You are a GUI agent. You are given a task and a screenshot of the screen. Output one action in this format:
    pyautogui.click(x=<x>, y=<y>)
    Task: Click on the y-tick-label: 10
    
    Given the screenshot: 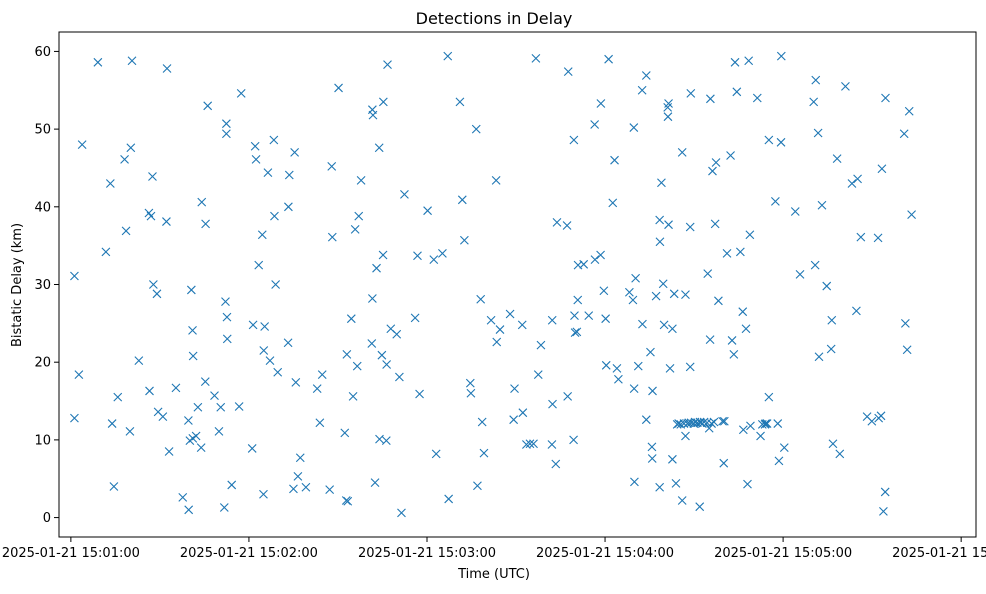 What is the action you would take?
    pyautogui.click(x=42, y=440)
    